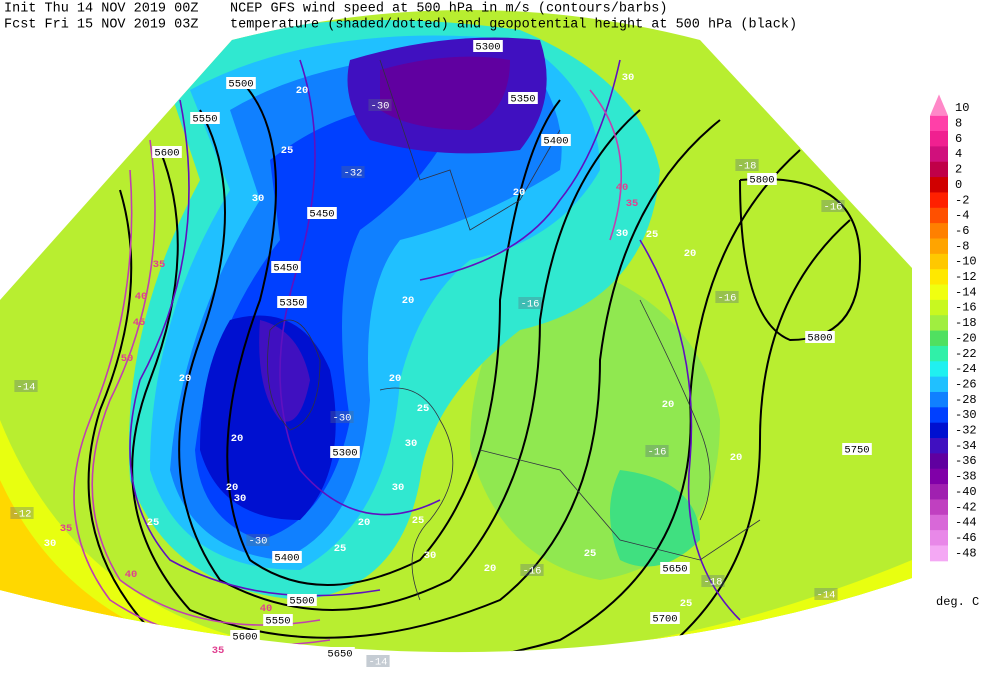 The image size is (1000, 680). What do you see at coordinates (939, 105) in the screenshot?
I see `colorbar-arrow` at bounding box center [939, 105].